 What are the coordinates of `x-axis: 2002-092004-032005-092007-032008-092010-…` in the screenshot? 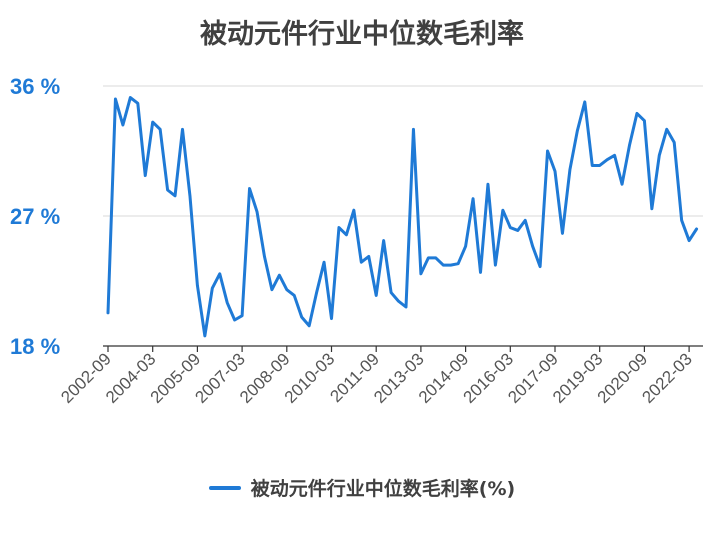 It's located at (380, 376).